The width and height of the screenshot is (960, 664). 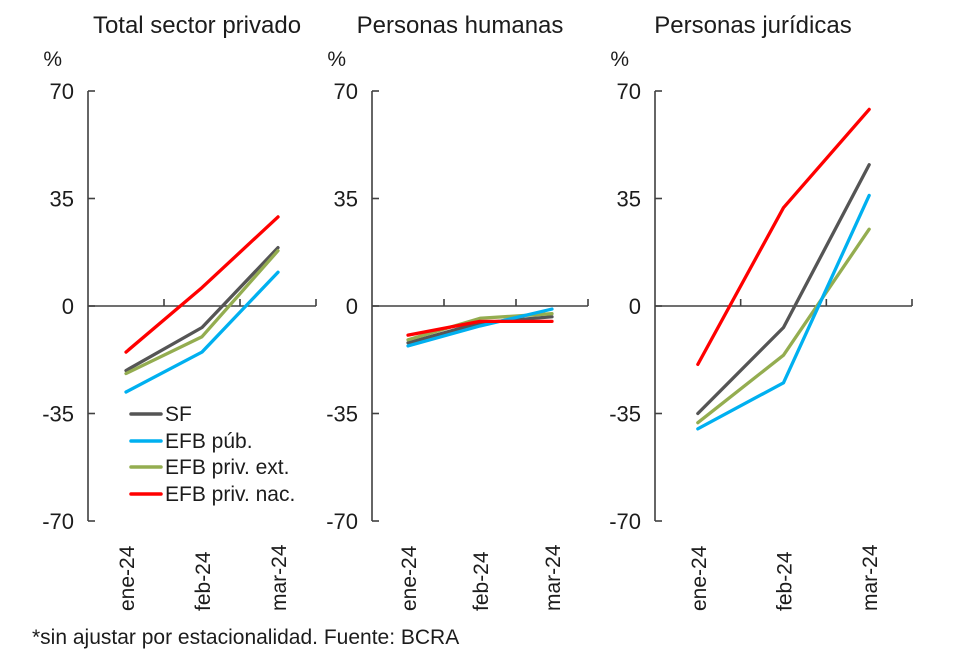 I want to click on panel-2-title: Personas humanas, so click(x=460, y=25).